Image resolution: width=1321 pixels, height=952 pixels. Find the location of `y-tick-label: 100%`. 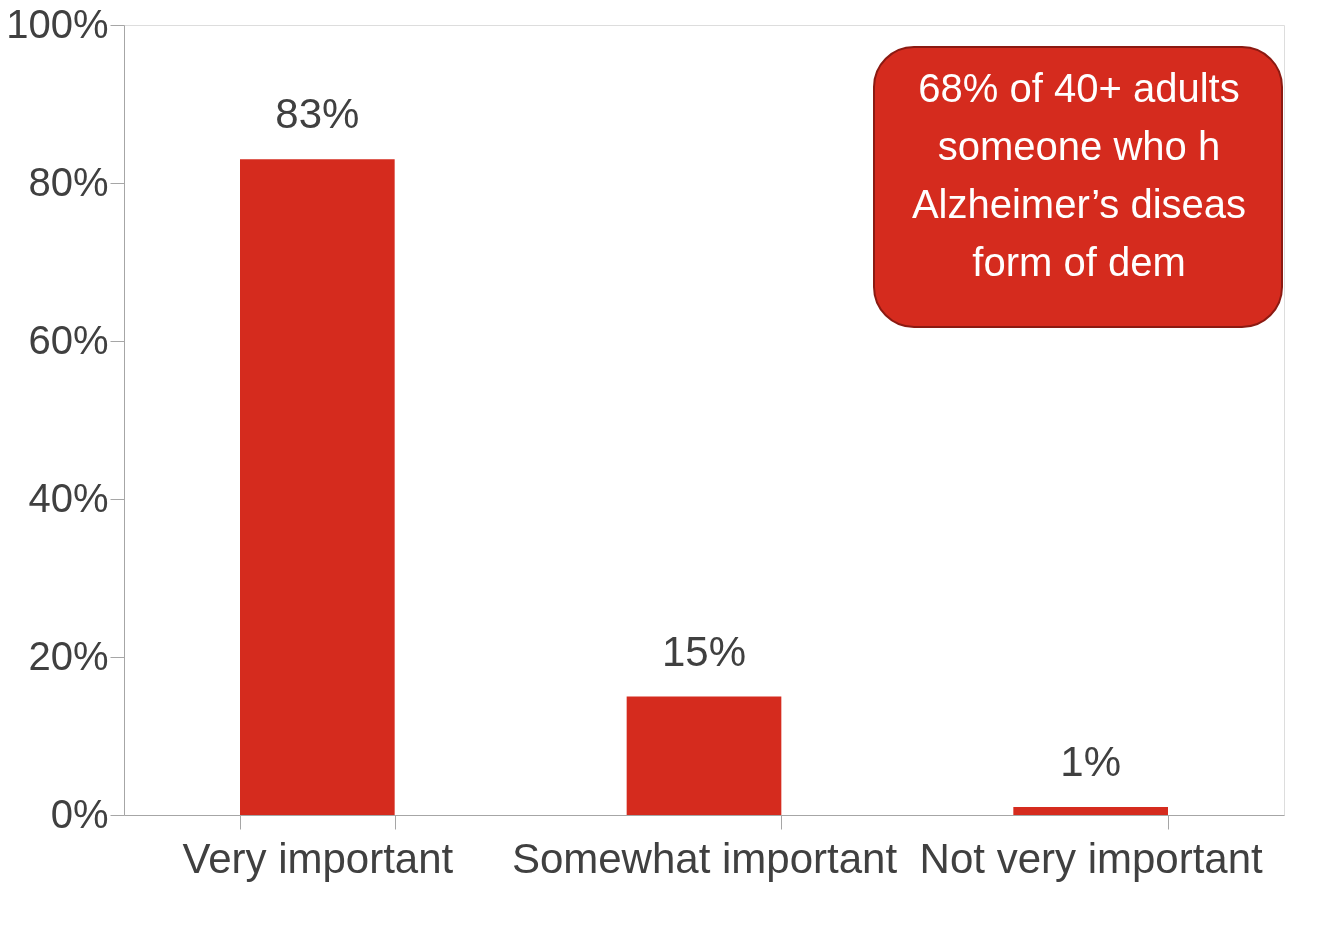

y-tick-label: 100% is located at coordinates (57, 23).